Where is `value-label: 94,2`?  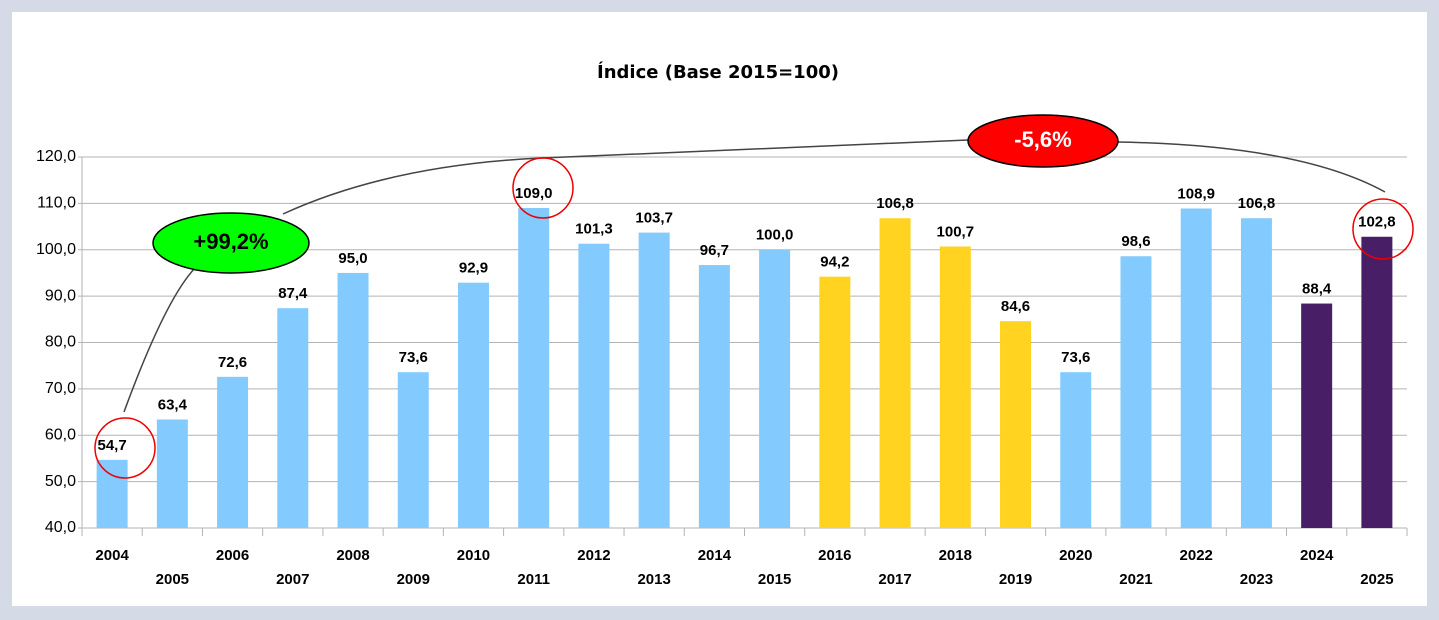
value-label: 94,2 is located at coordinates (834, 262).